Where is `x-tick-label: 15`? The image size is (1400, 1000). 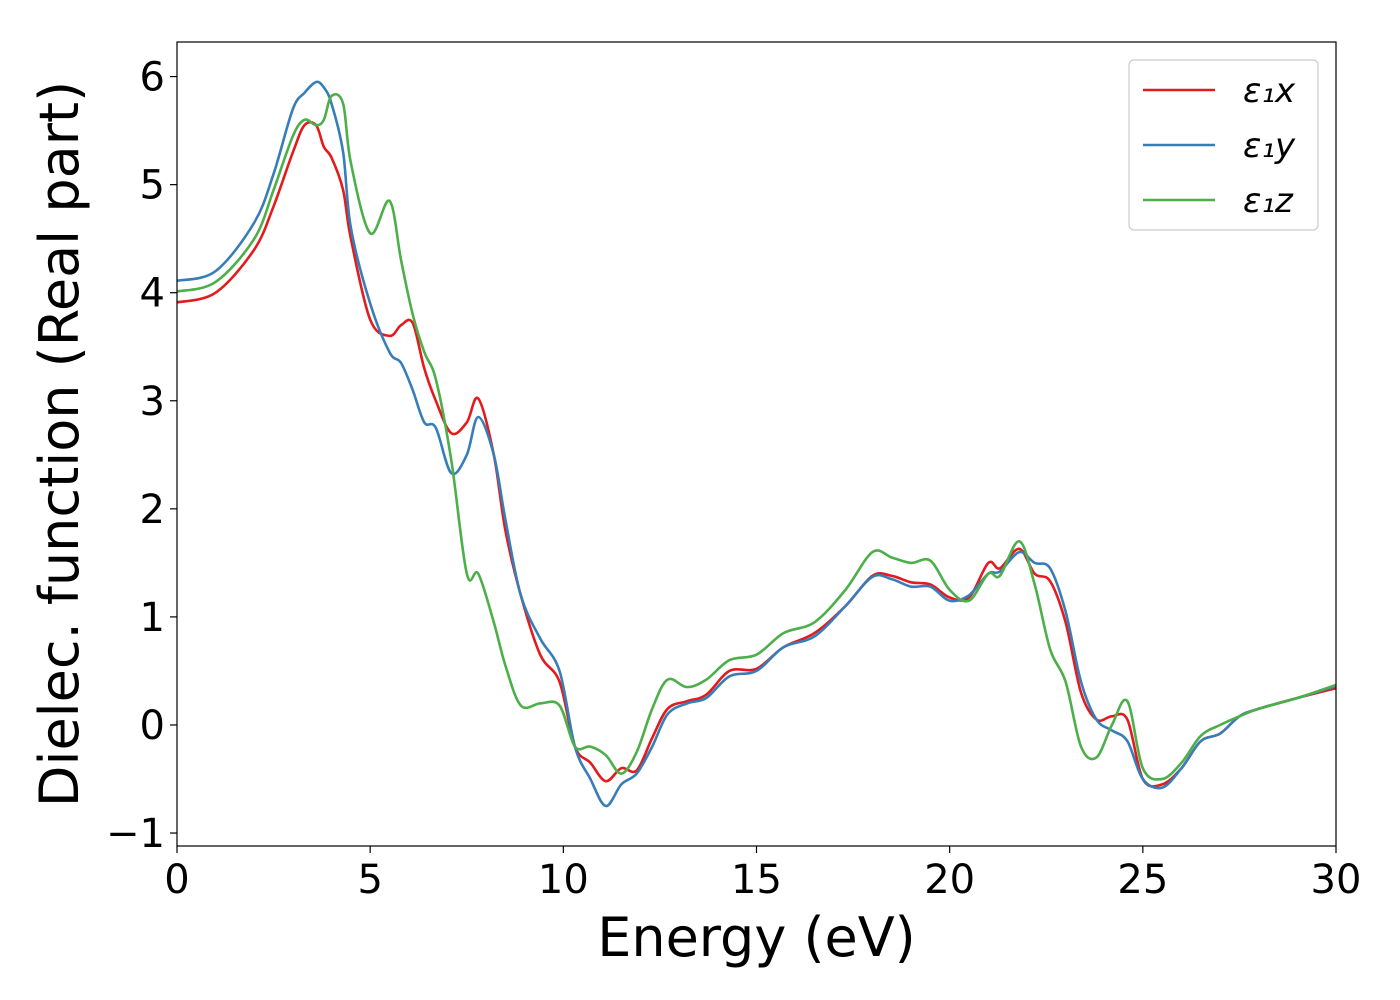
x-tick-label: 15 is located at coordinates (756, 880).